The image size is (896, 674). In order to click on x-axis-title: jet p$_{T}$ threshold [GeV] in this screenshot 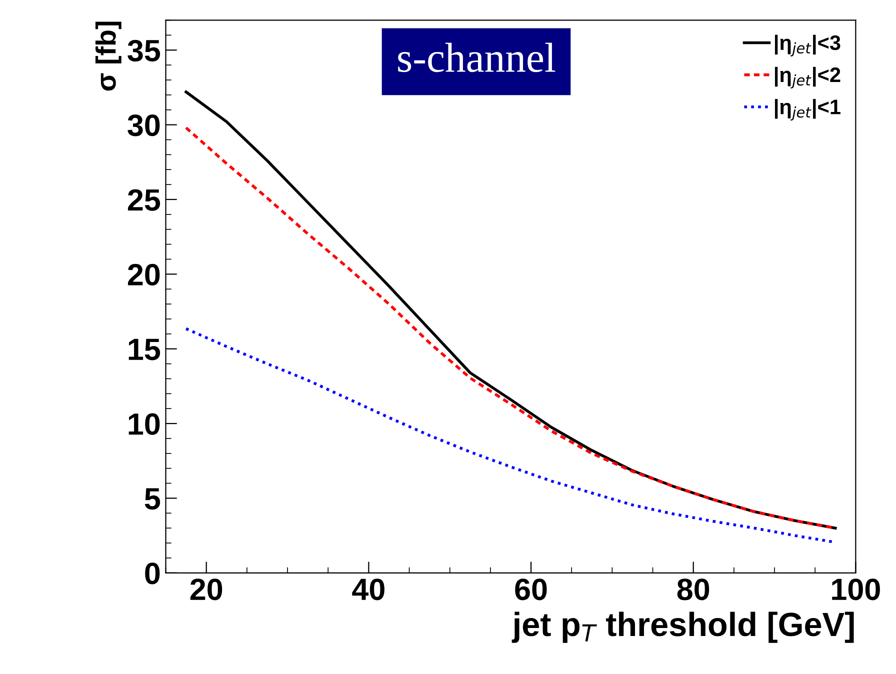, I will do `click(683, 627)`.